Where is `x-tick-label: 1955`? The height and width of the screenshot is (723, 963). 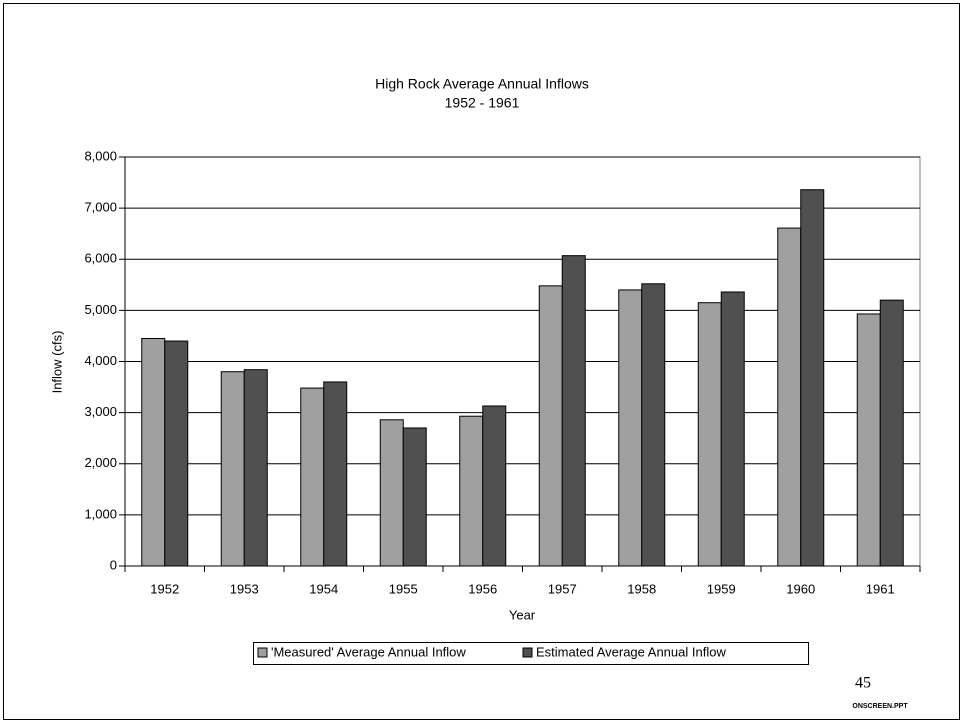 x-tick-label: 1955 is located at coordinates (403, 588).